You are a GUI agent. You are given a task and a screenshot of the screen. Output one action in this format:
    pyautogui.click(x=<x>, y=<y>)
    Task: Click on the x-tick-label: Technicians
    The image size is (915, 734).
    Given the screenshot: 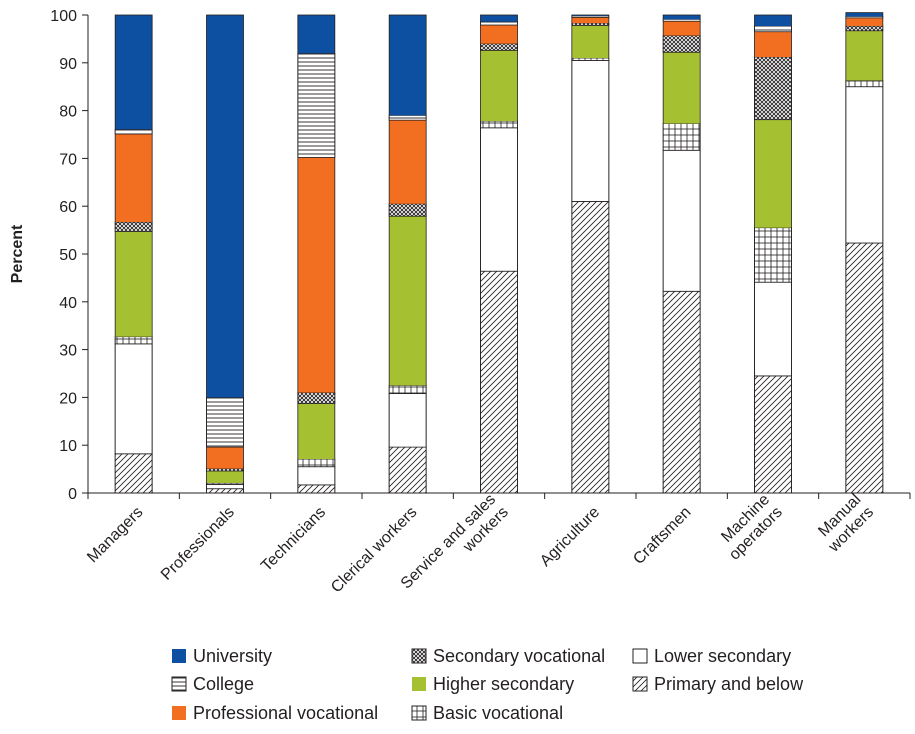 What is the action you would take?
    pyautogui.click(x=293, y=539)
    